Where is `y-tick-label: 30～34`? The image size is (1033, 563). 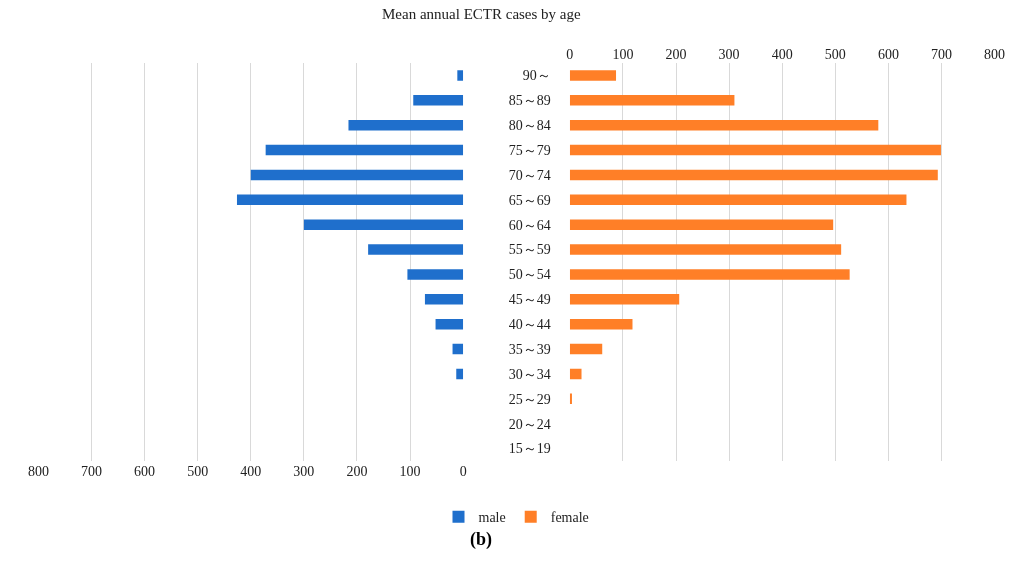 y-tick-label: 30～34 is located at coordinates (529, 374).